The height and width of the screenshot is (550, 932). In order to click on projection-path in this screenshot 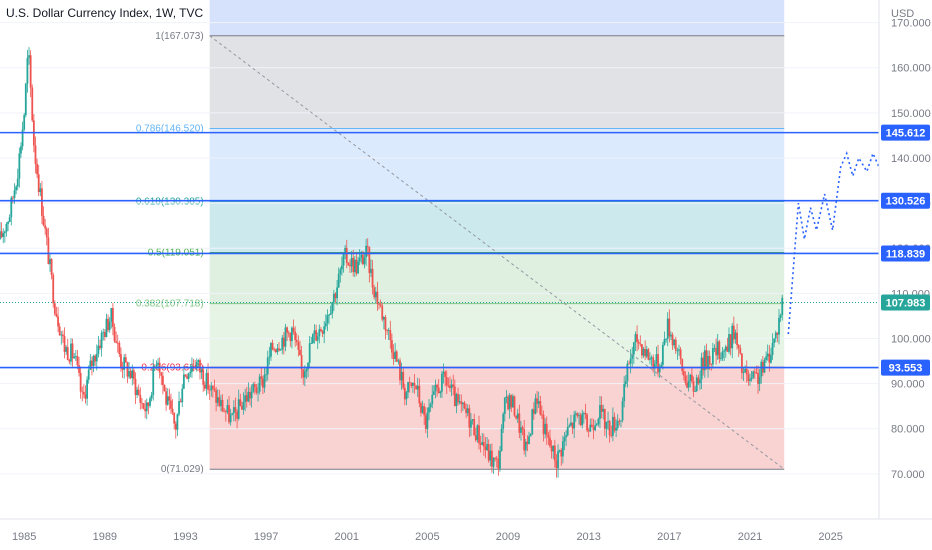, I will do `click(833, 243)`.